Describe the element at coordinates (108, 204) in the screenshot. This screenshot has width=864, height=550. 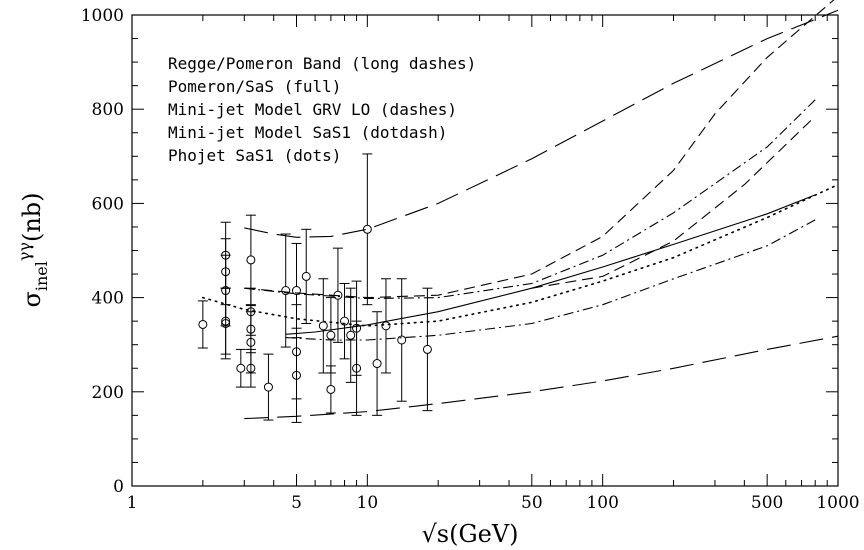
I see `y-tick-label: 600` at that location.